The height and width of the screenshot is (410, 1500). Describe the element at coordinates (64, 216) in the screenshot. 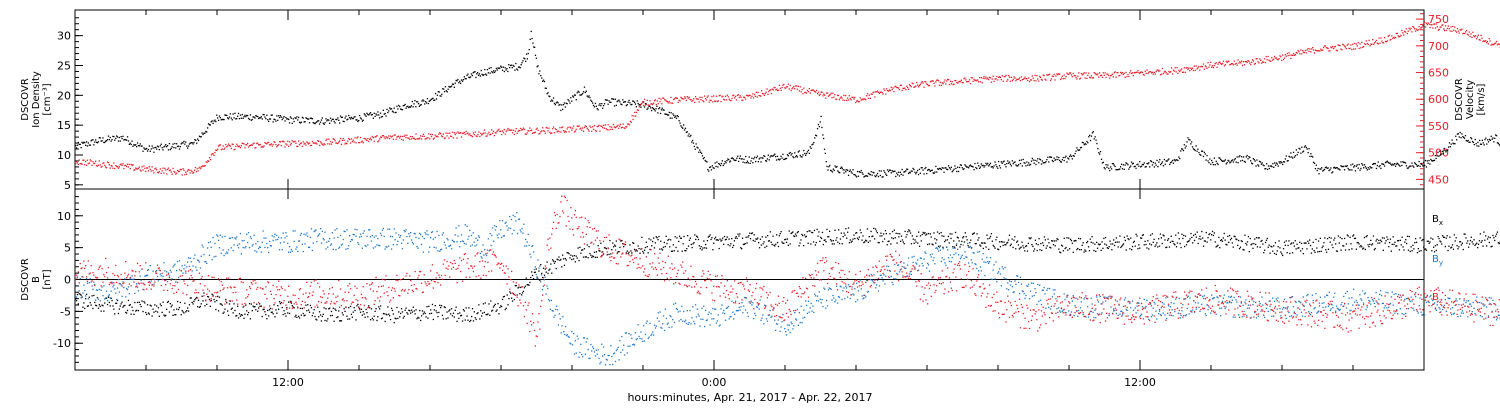

I see `b-ytick-label: 10` at that location.